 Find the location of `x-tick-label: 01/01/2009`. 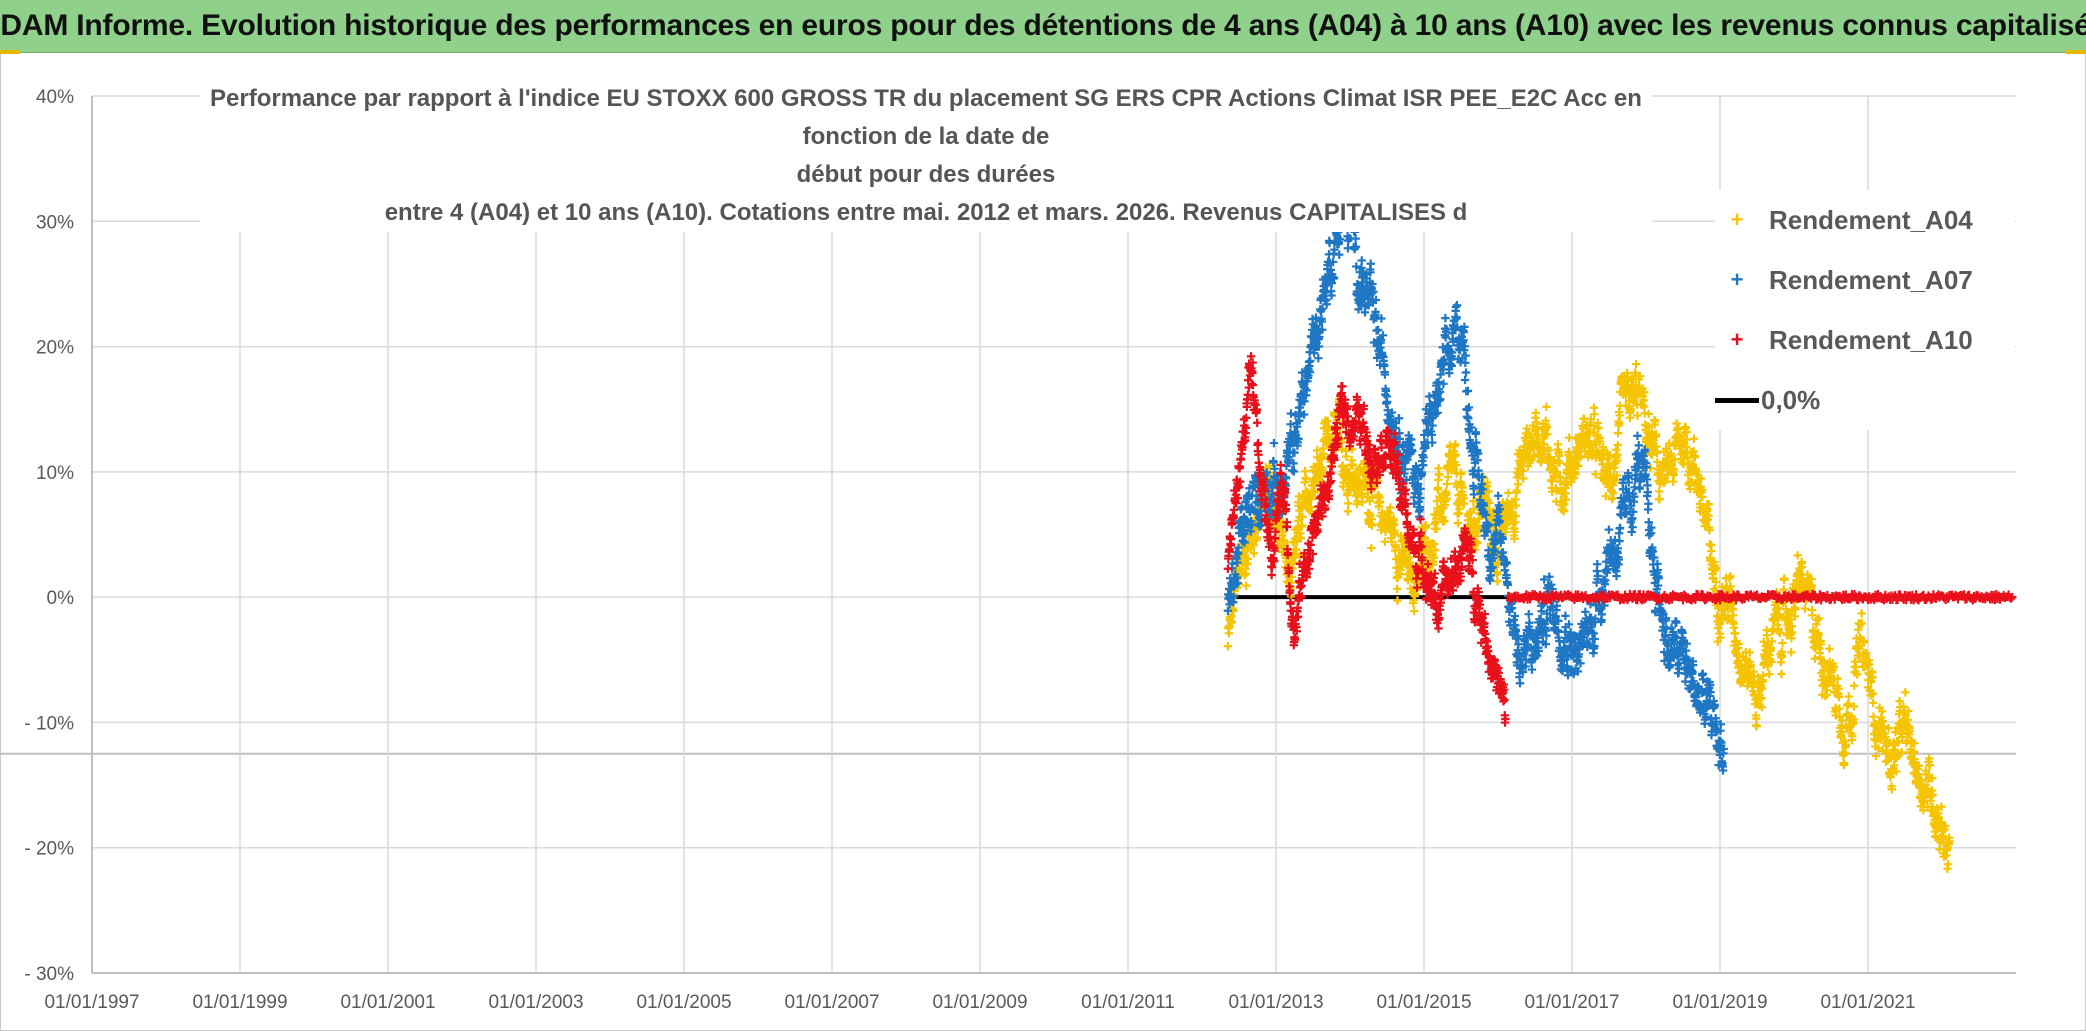

x-tick-label: 01/01/2009 is located at coordinates (979, 1002).